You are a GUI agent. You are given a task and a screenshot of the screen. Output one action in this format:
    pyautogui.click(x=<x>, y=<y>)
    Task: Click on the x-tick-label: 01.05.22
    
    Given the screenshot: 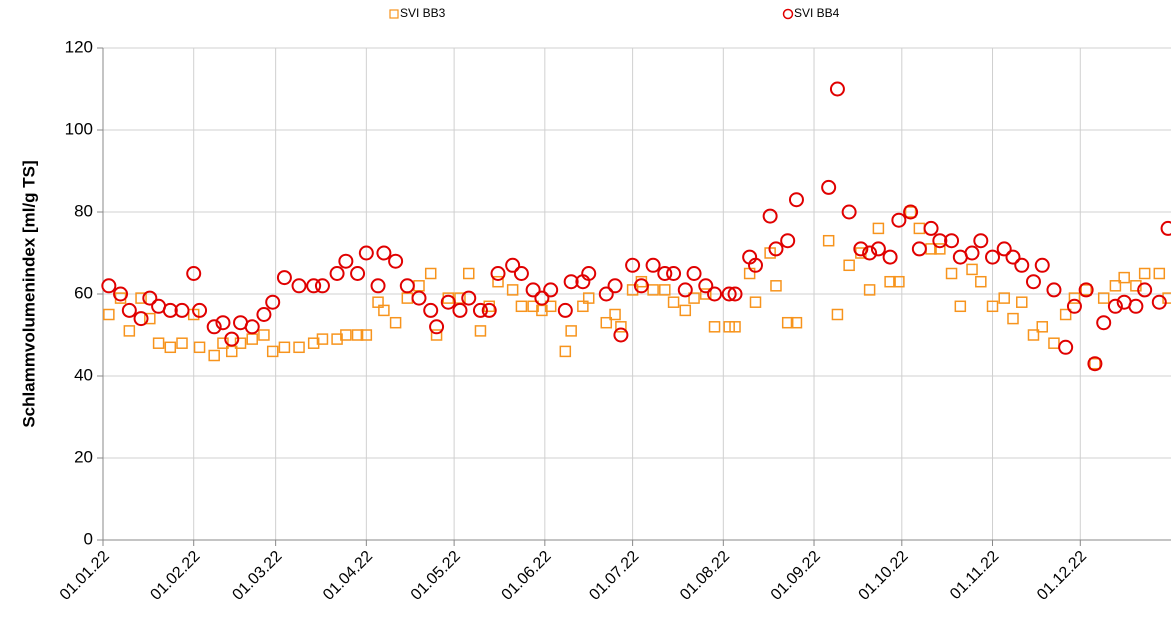 What is the action you would take?
    pyautogui.click(x=436, y=576)
    